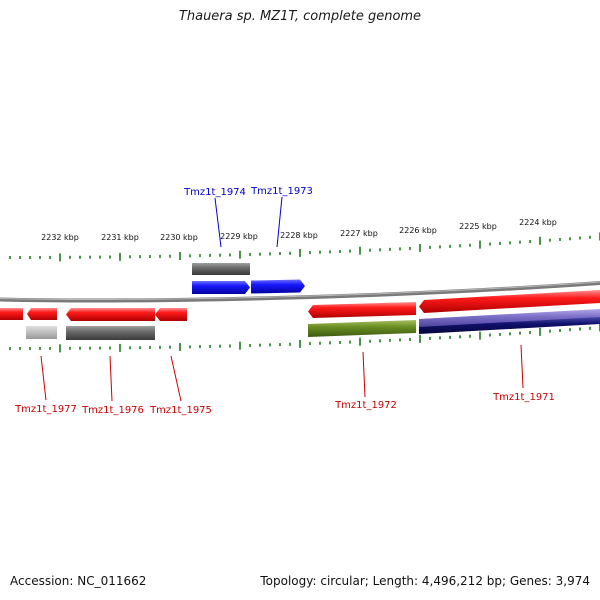  I want to click on leader-tmz1t-1974, so click(218, 222).